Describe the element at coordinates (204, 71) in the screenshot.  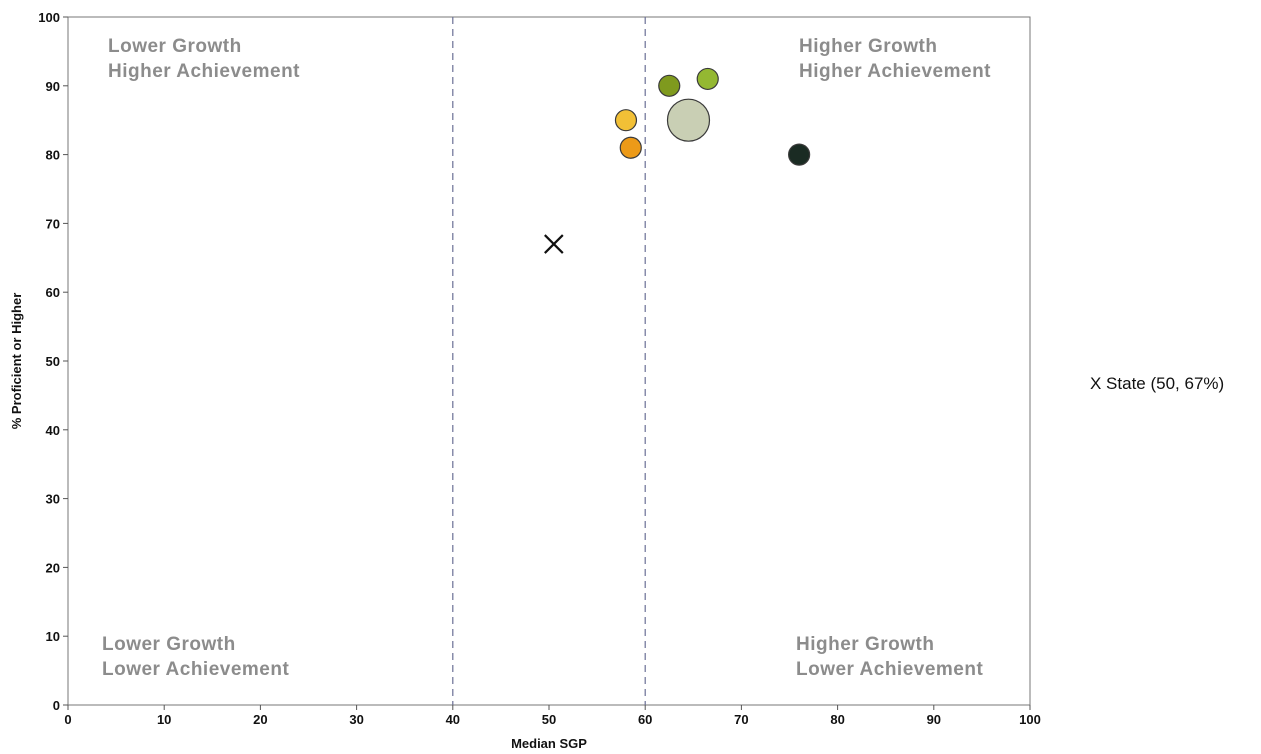
I see `quadrant-label-top-left-line2: Higher Achievement` at that location.